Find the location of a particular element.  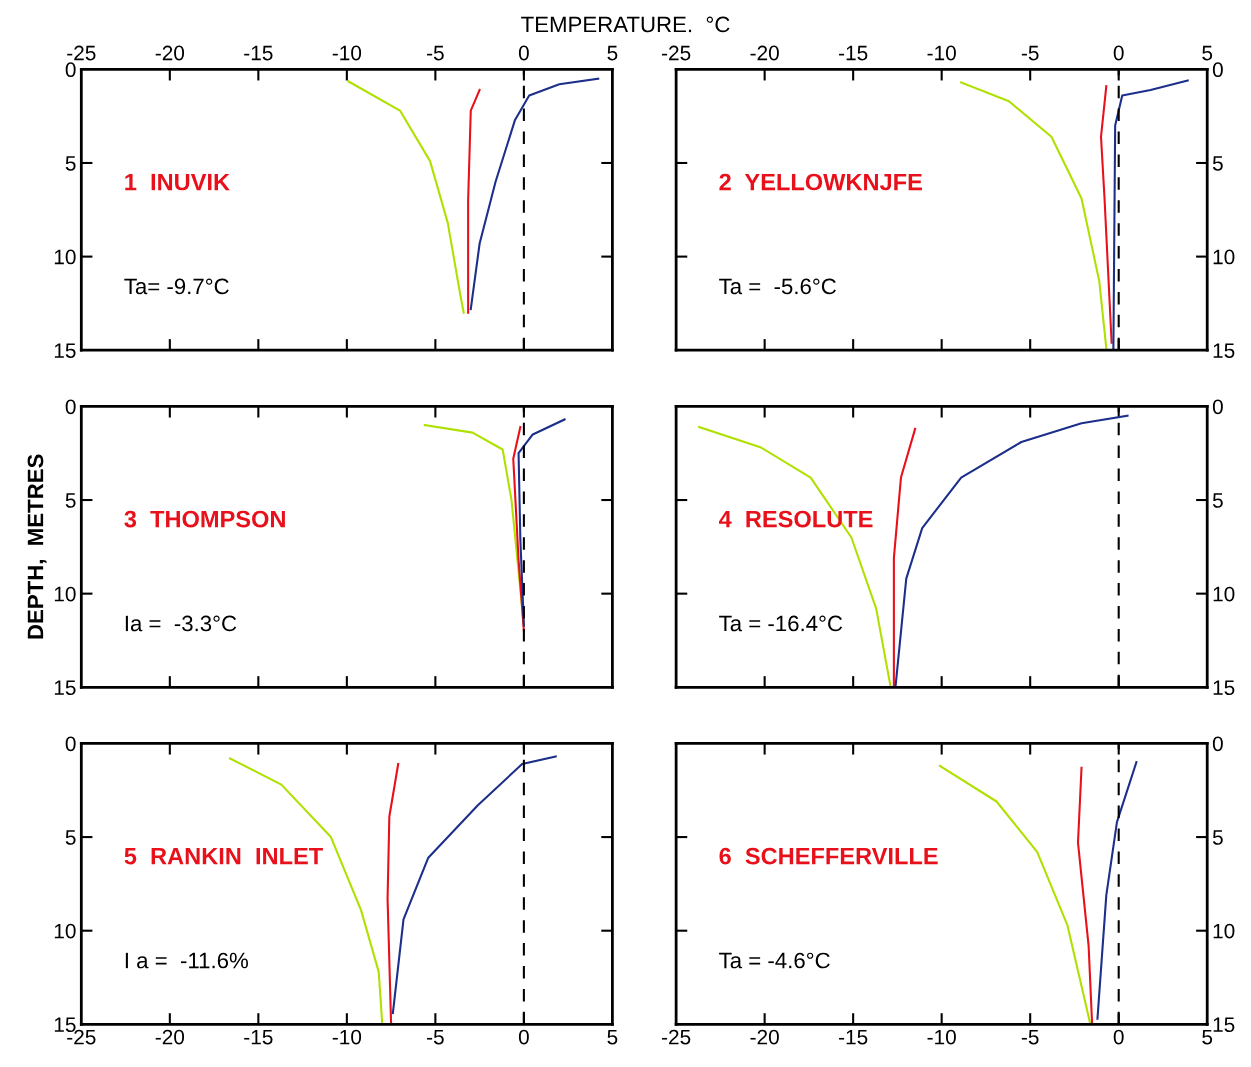

y-axis-title: DEPTH, METRES is located at coordinates (37, 546).